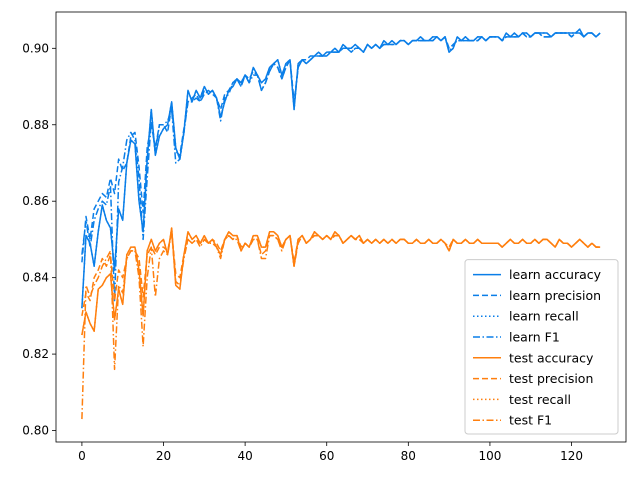 This screenshot has width=640, height=480. What do you see at coordinates (544, 316) in the screenshot?
I see `legend-label: learn recall` at bounding box center [544, 316].